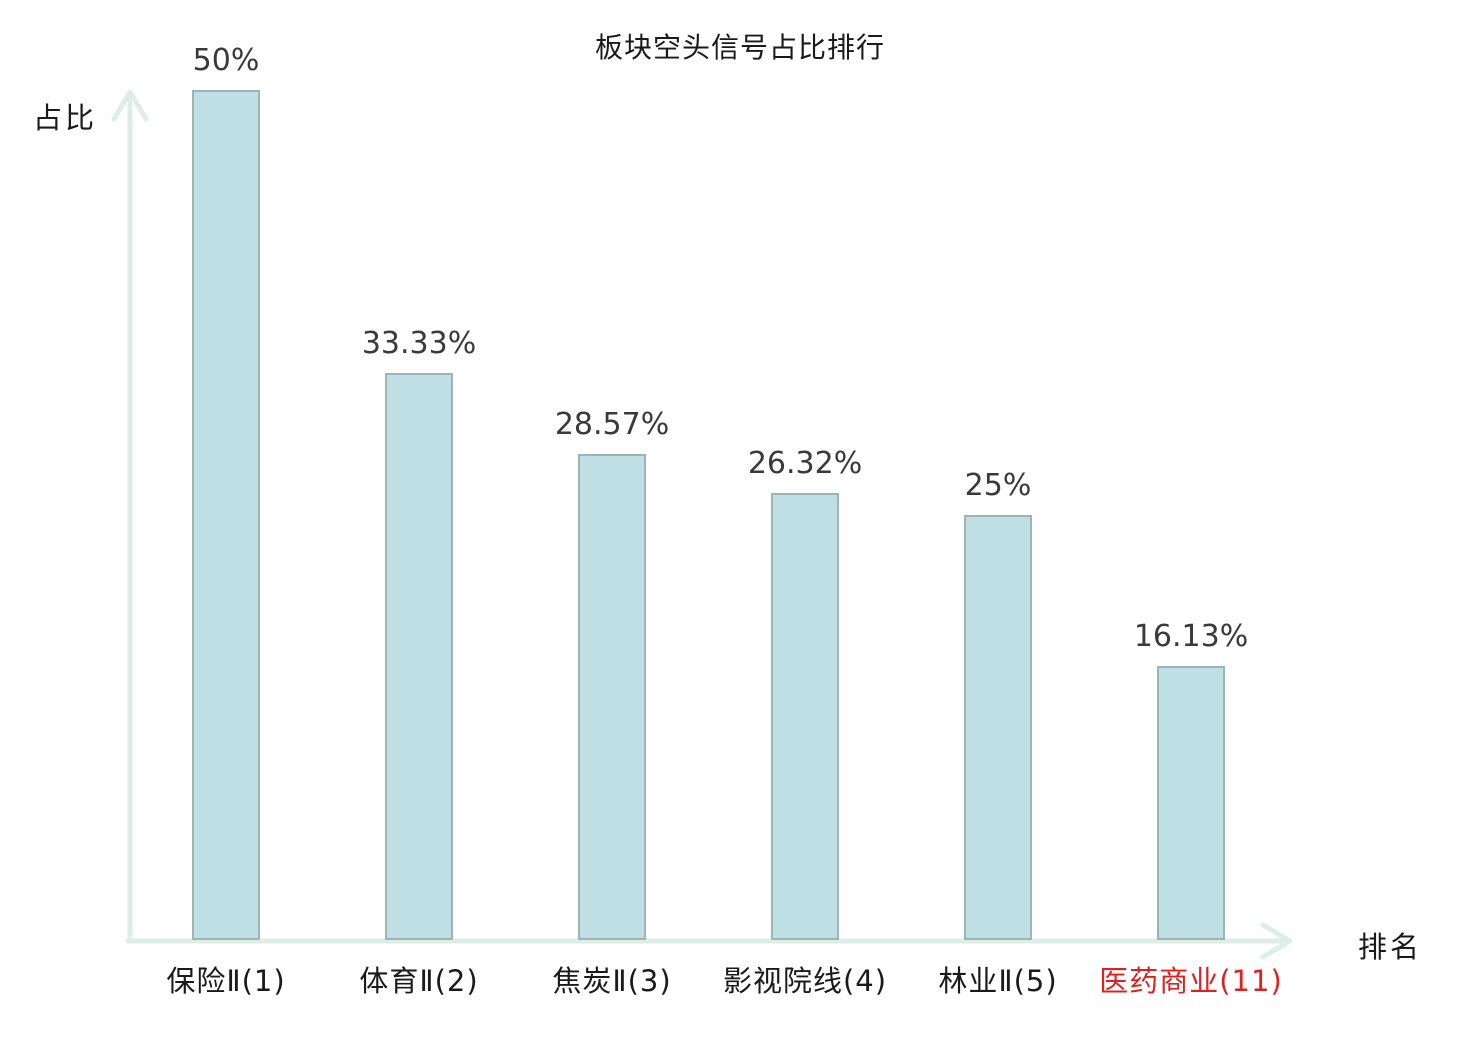 The image size is (1480, 1040). What do you see at coordinates (739, 47) in the screenshot?
I see `chart-title: 板块空头信号占比排行` at bounding box center [739, 47].